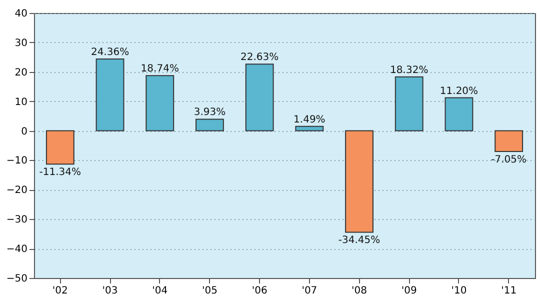 This screenshot has width=540, height=300. I want to click on data-label: 1.49%, so click(310, 120).